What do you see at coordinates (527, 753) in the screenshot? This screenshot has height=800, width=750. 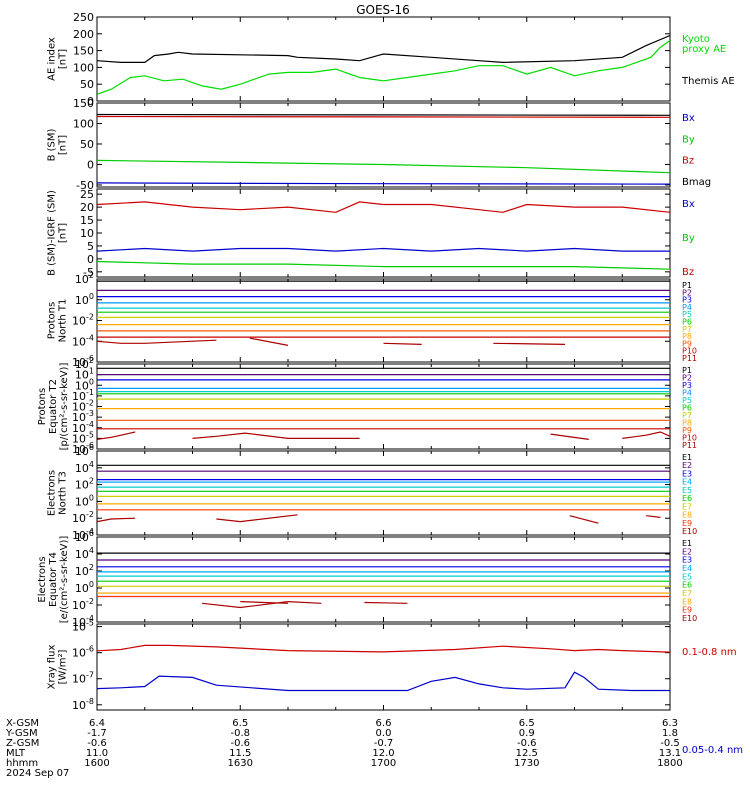 I see `axis-row-value: 12.5` at bounding box center [527, 753].